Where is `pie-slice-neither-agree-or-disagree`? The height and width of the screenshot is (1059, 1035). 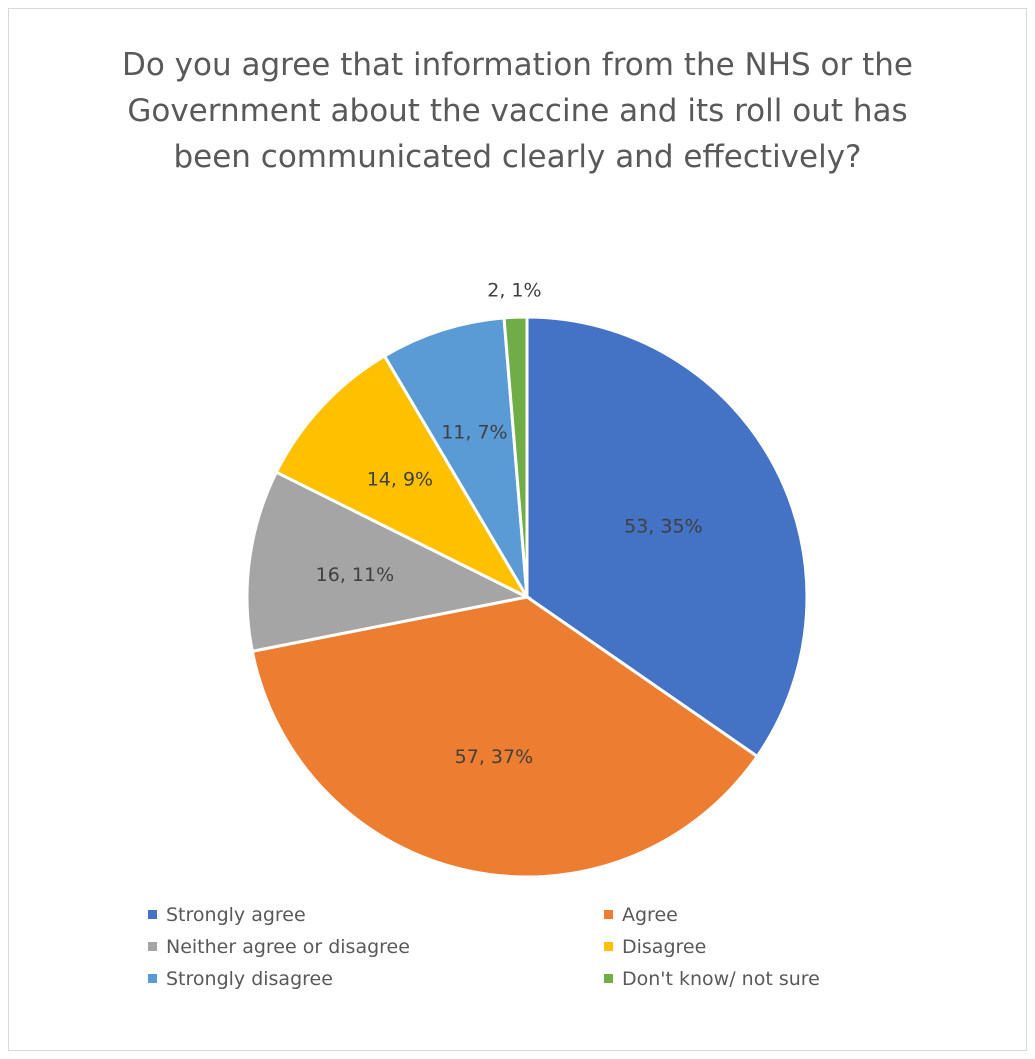
pie-slice-neither-agree-or-disagree is located at coordinates (388, 562).